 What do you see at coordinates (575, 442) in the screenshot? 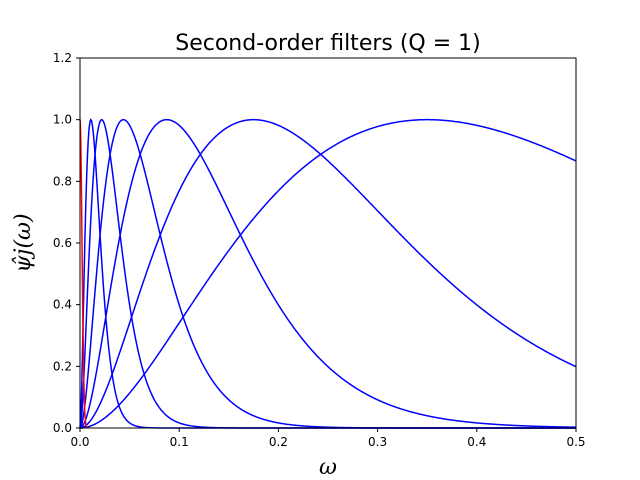
I see `x-tick-label: 0.5` at bounding box center [575, 442].